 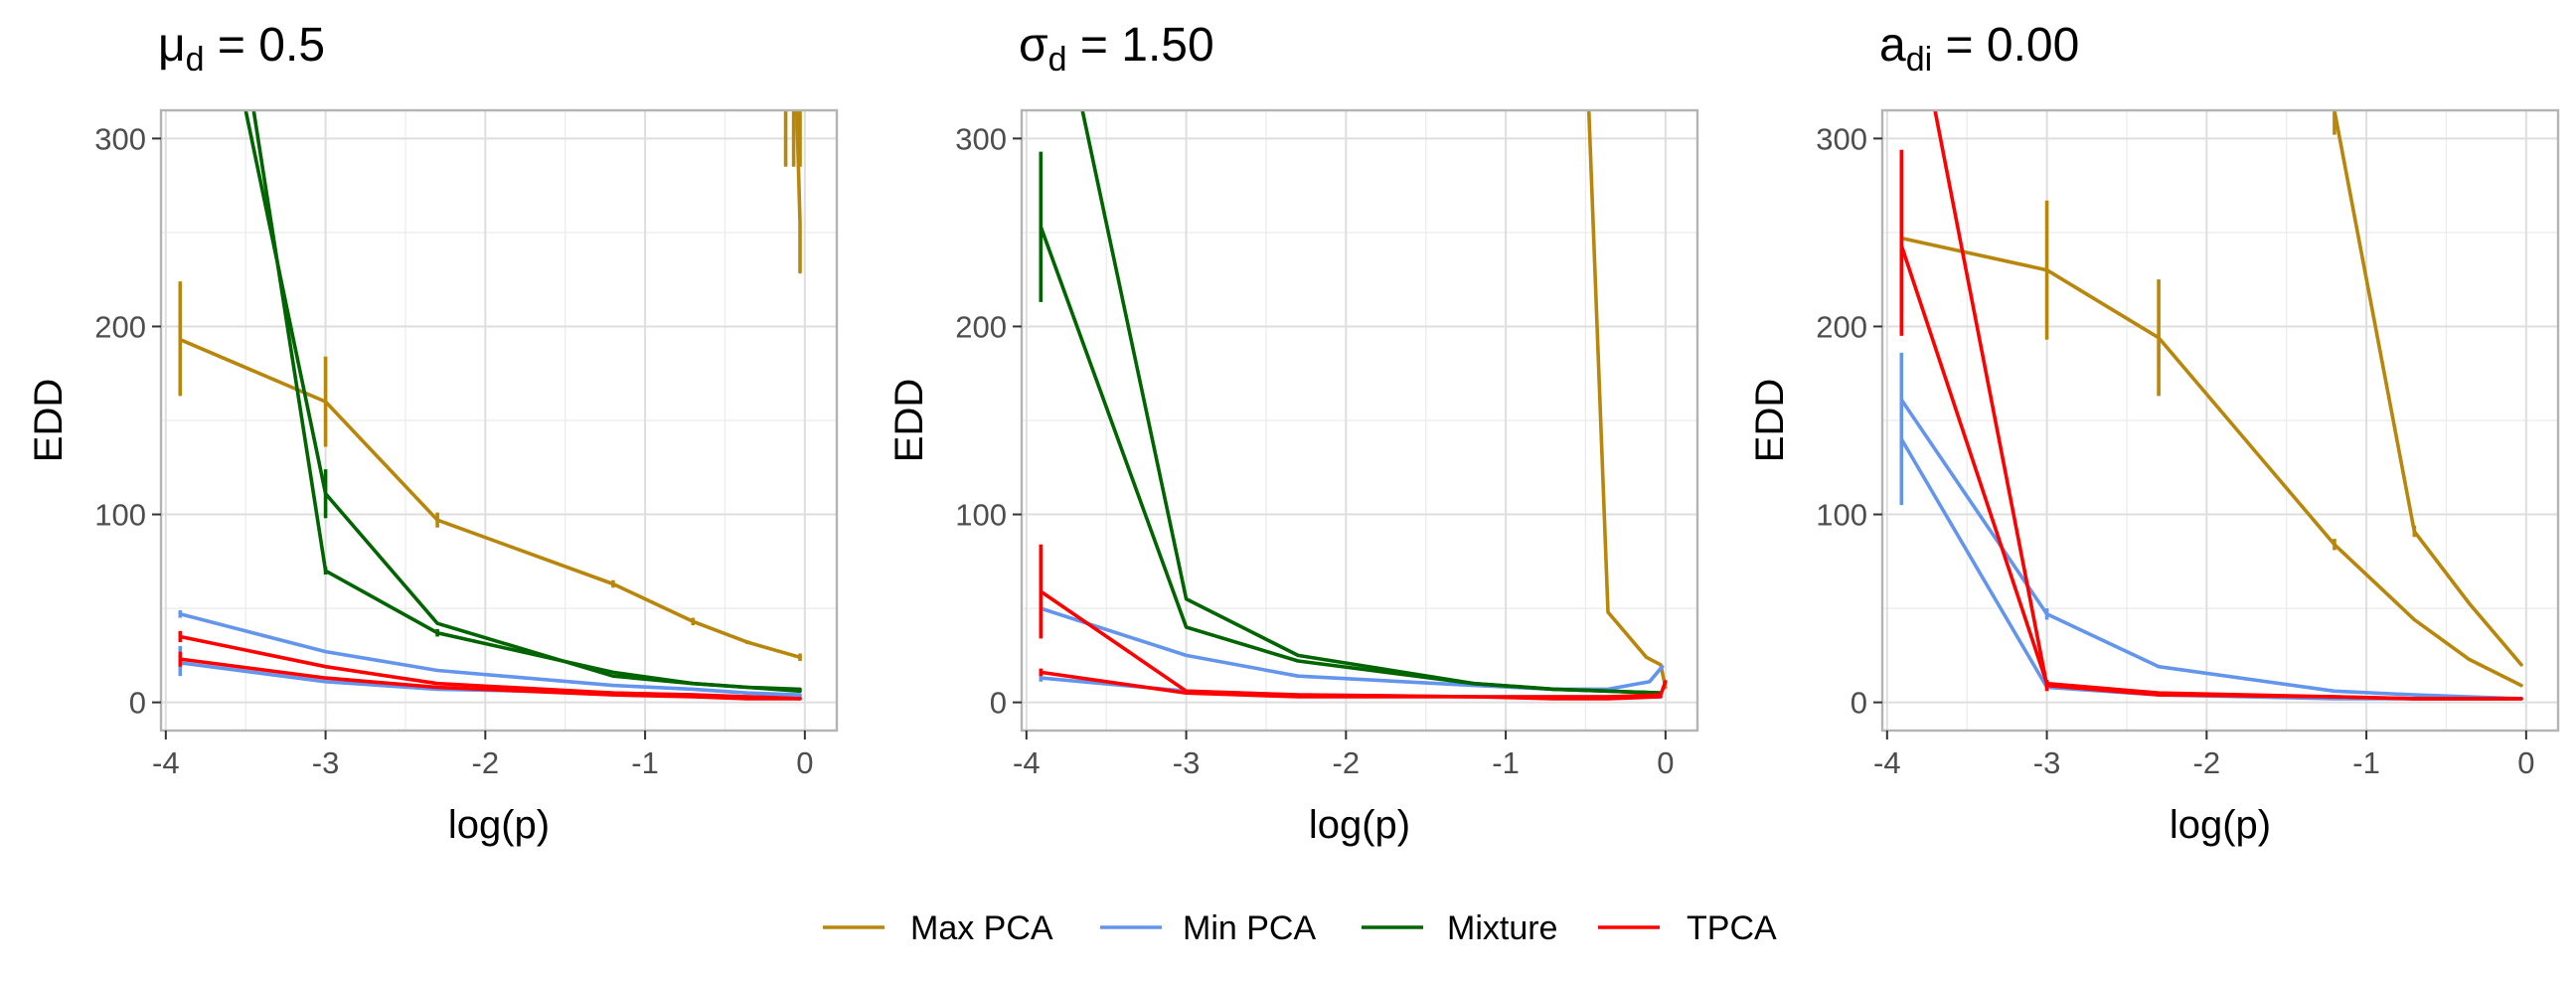 I want to click on title-symbol: σ, so click(x=1033, y=45).